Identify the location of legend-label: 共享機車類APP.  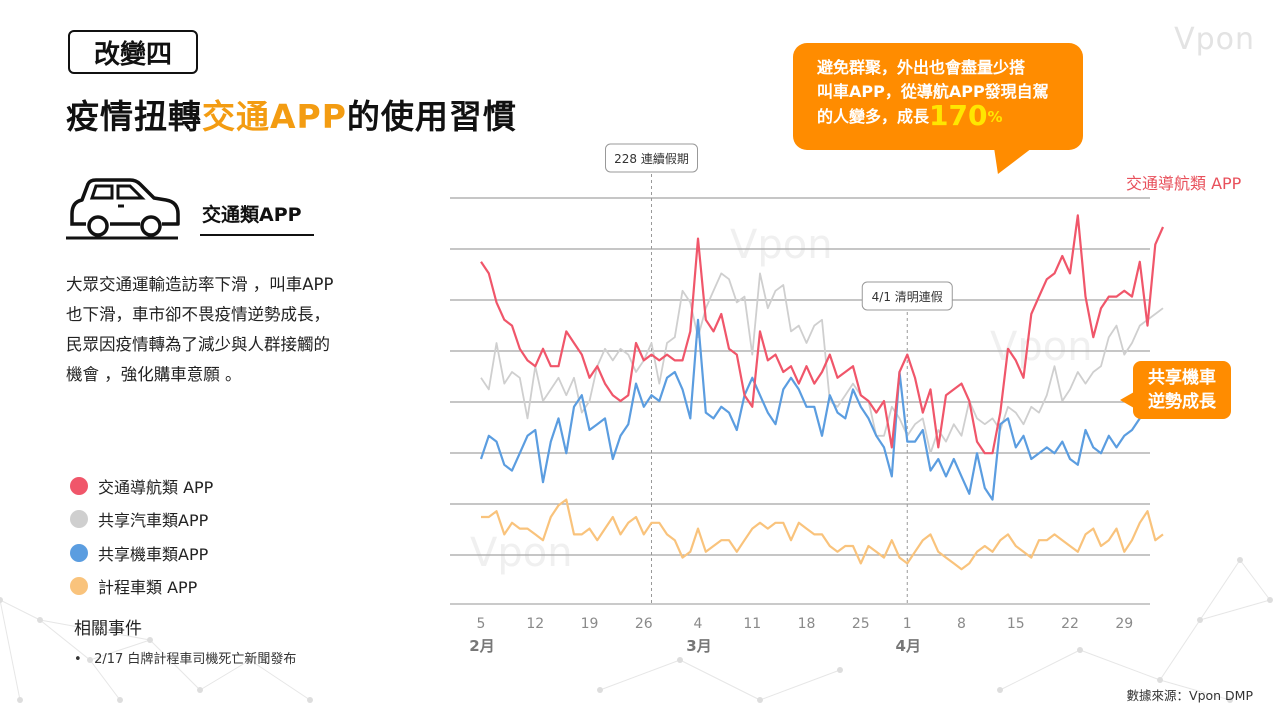
(153, 554).